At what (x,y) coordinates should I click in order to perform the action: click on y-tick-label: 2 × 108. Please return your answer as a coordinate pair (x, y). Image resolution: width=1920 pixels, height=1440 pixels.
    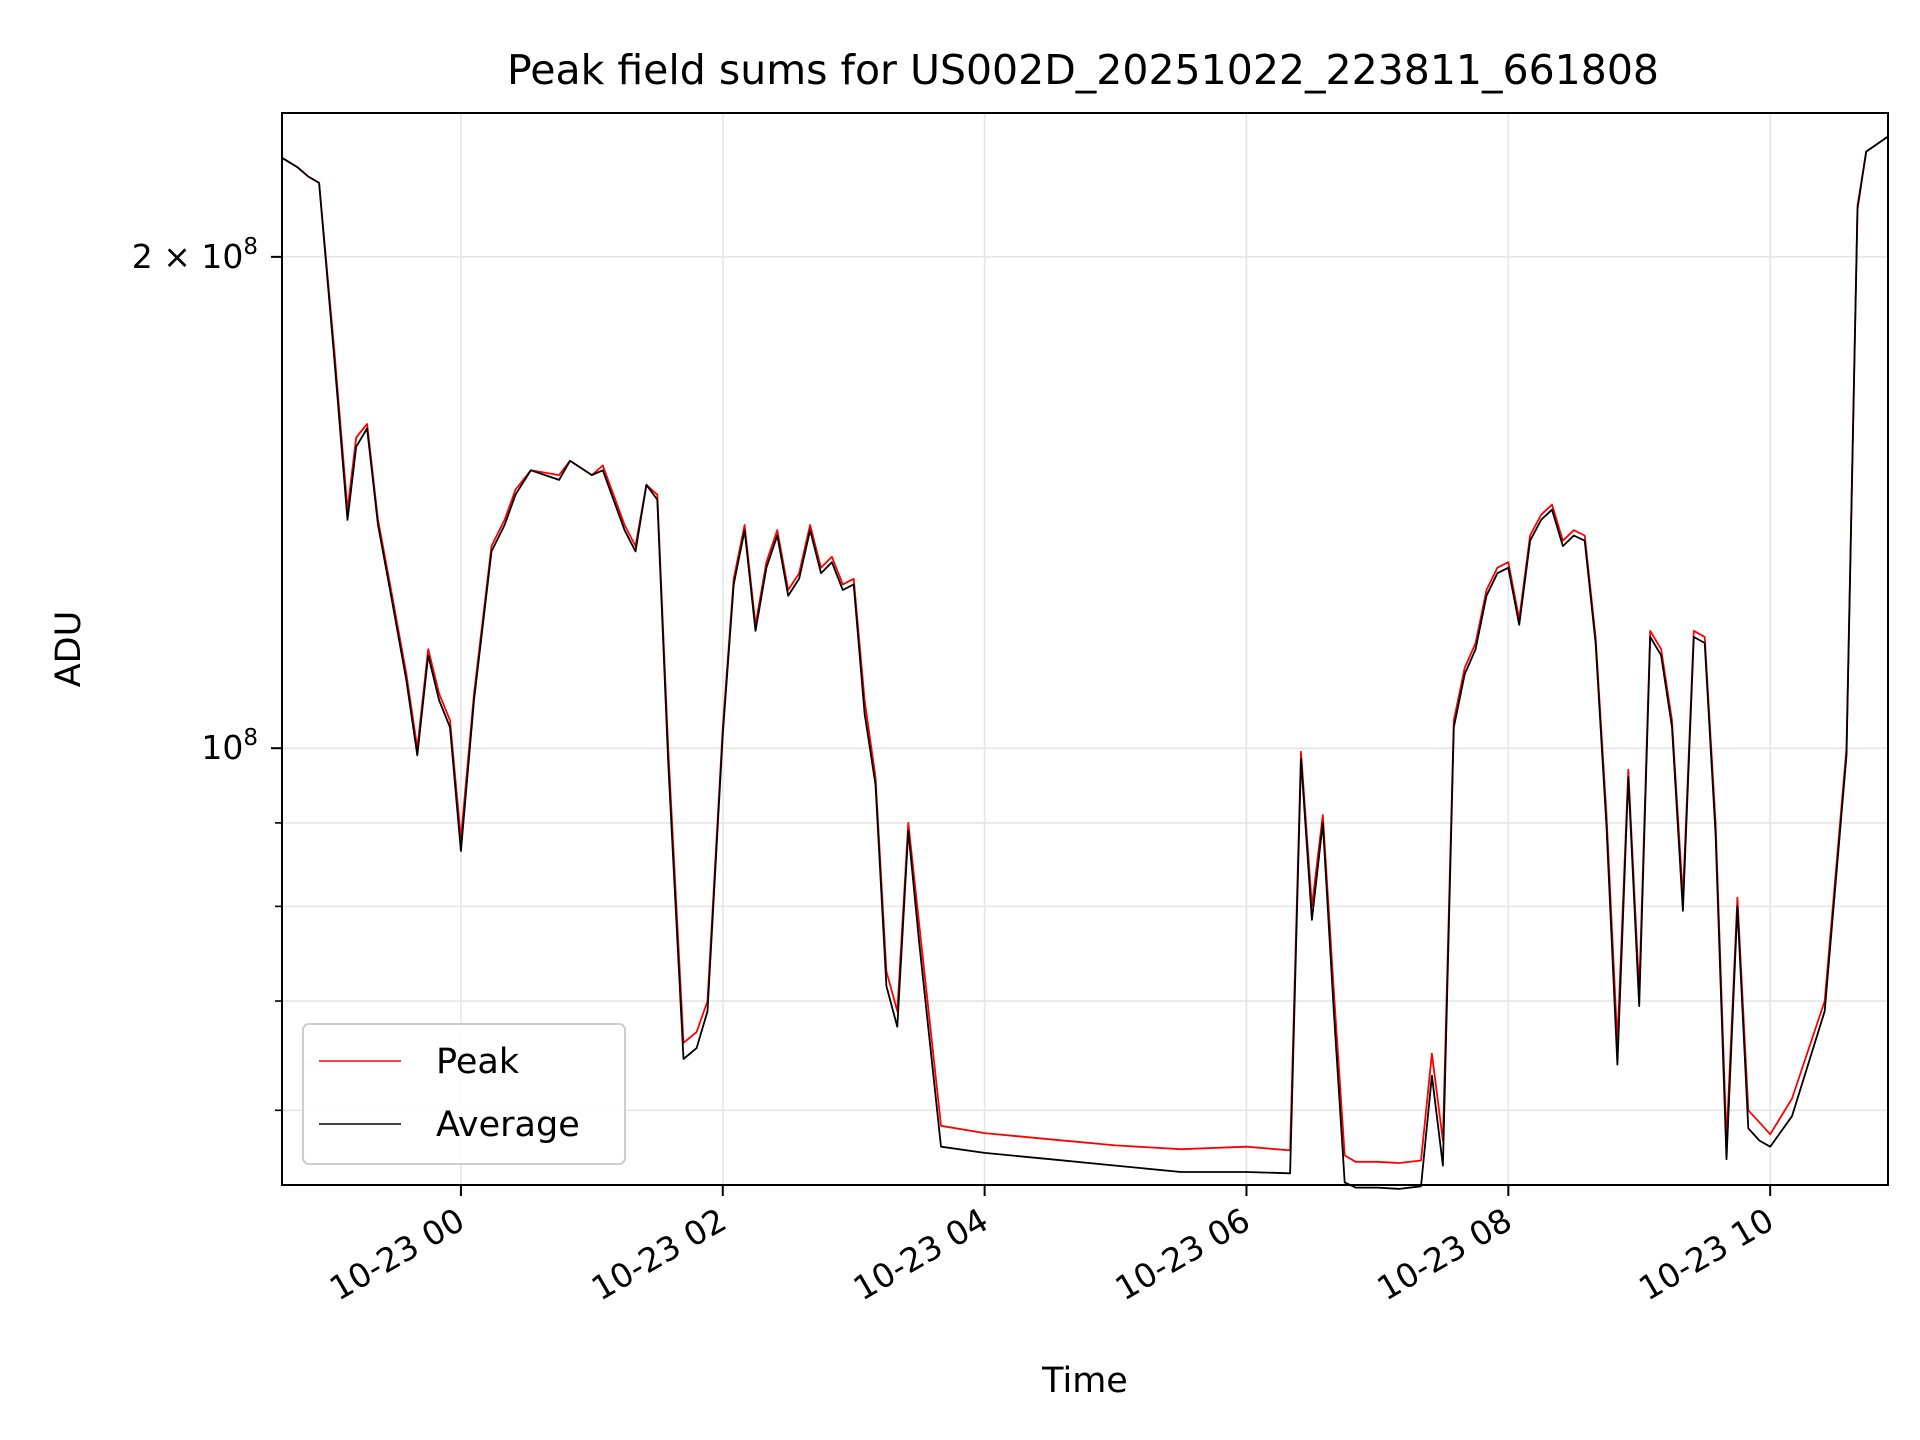
    Looking at the image, I should click on (195, 255).